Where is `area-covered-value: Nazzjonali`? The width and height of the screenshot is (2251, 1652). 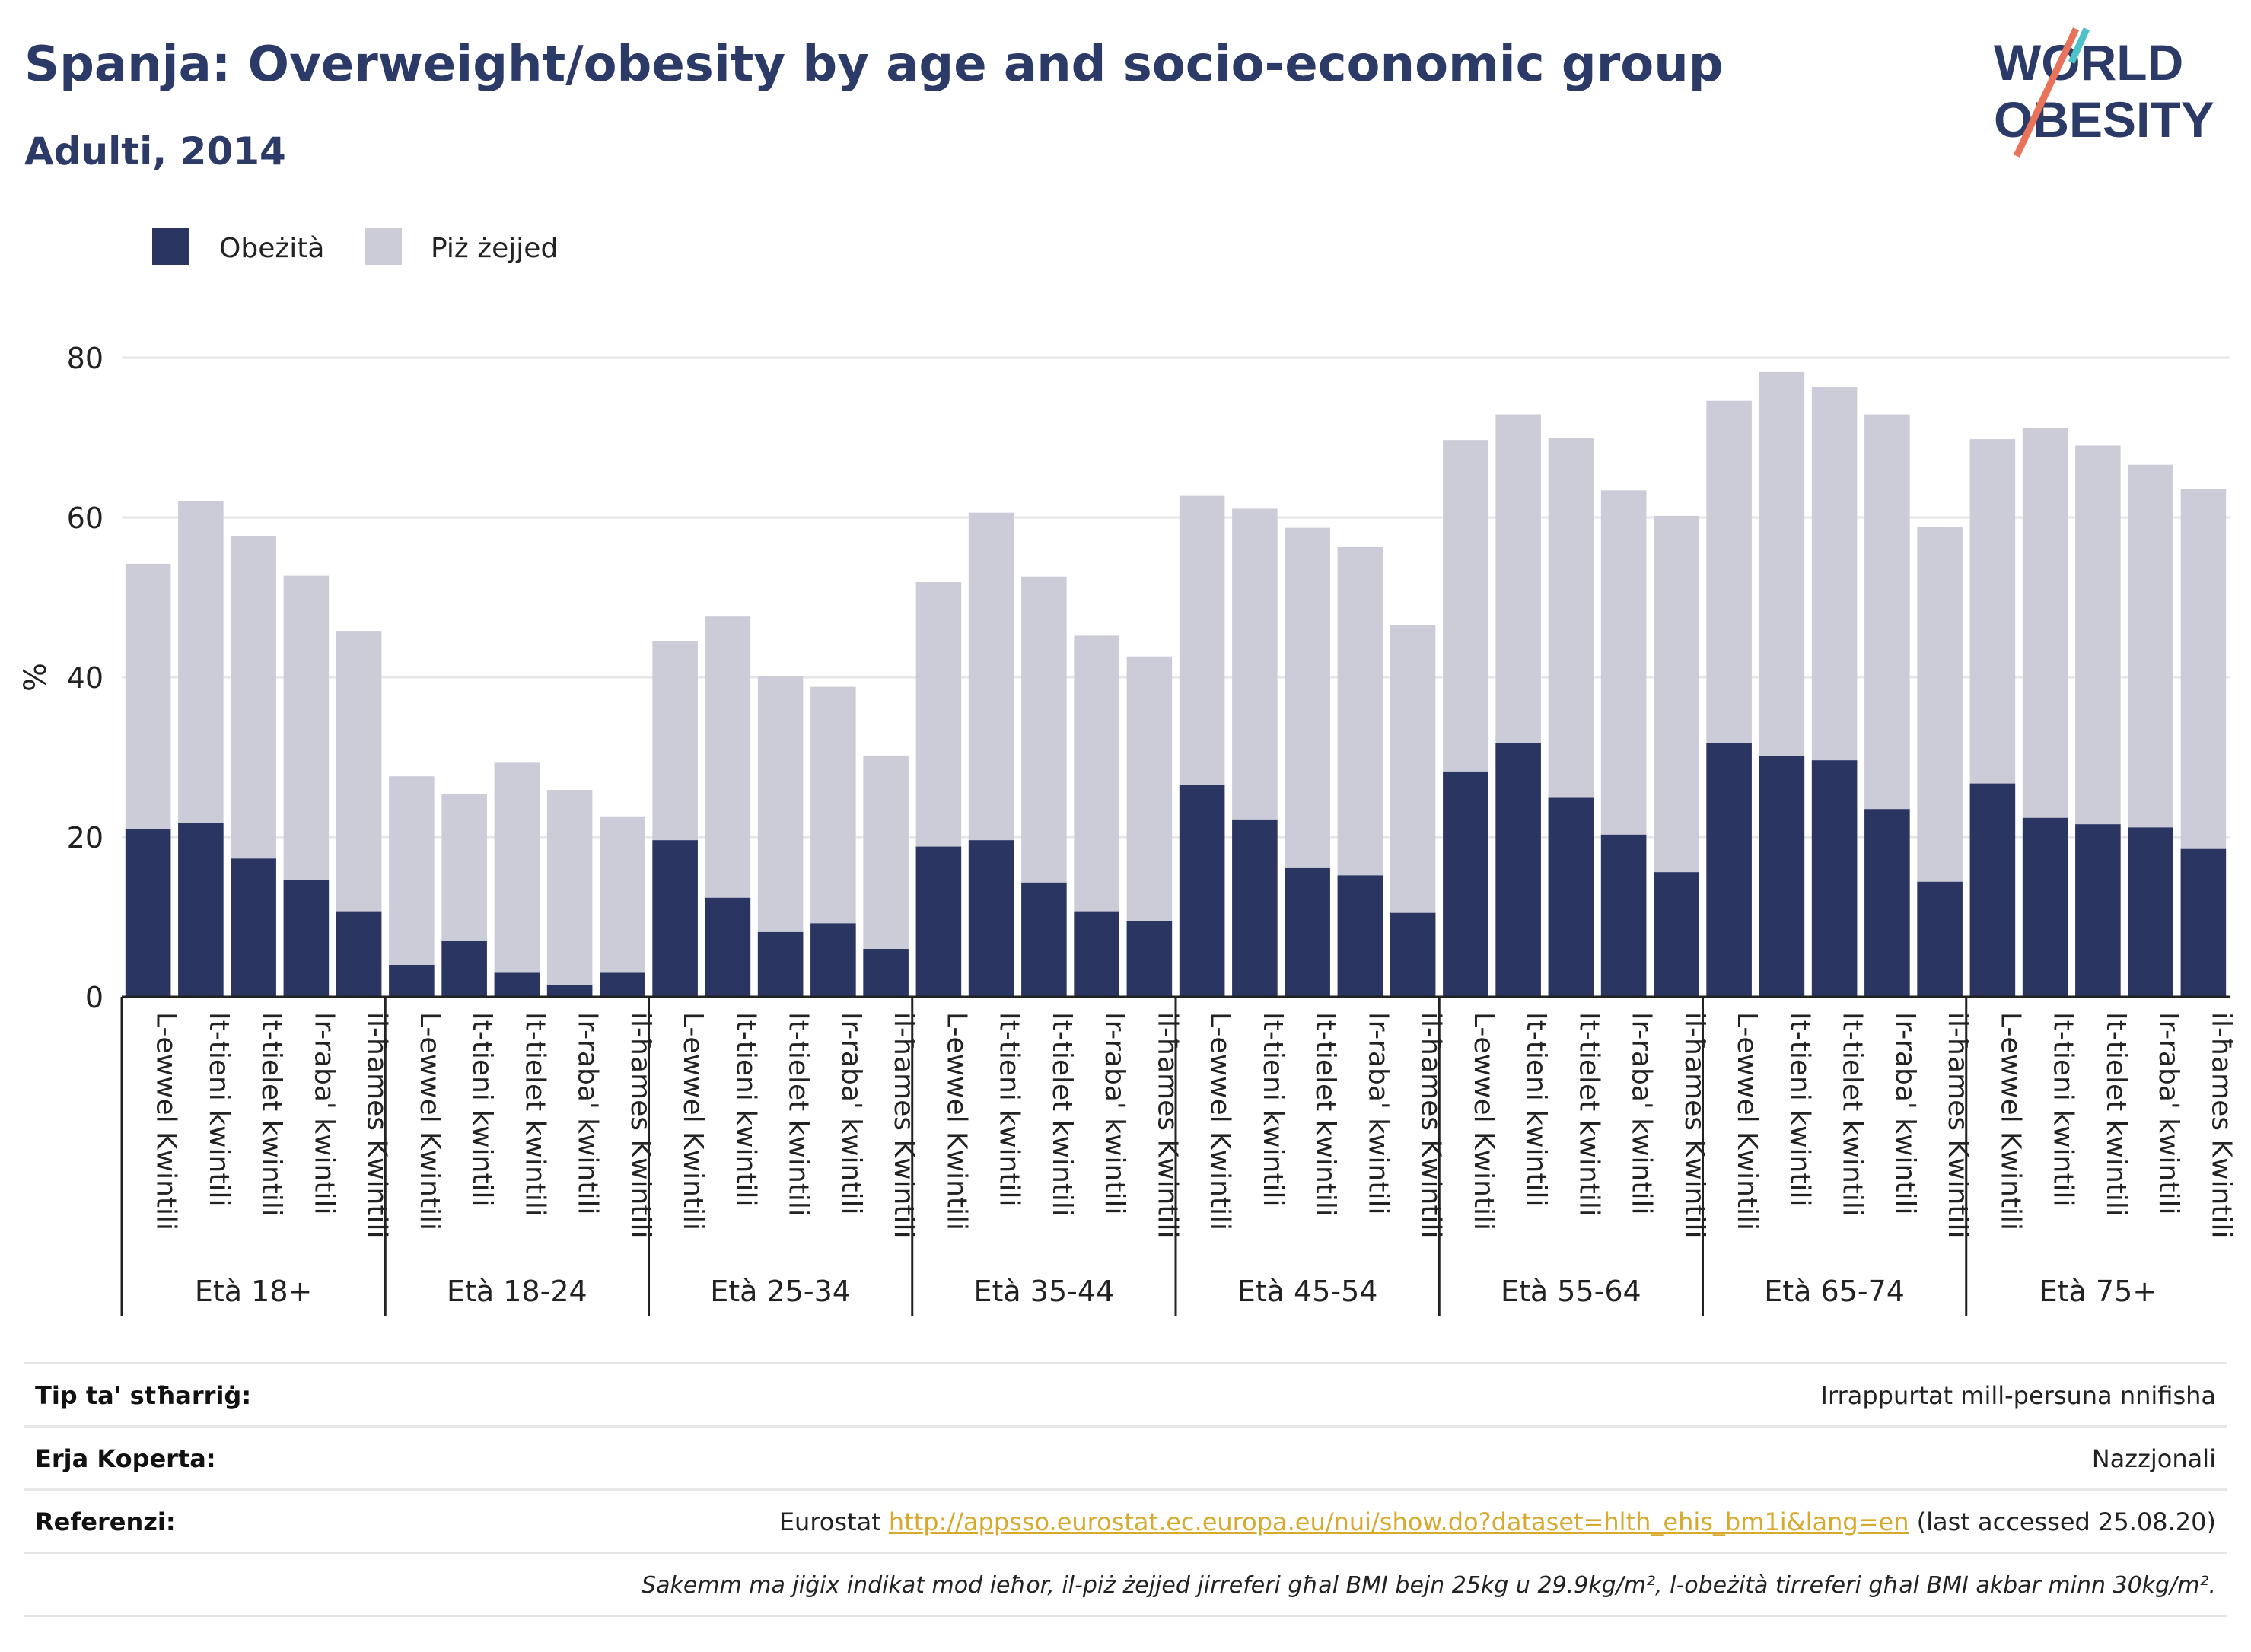 area-covered-value: Nazzjonali is located at coordinates (2153, 1458).